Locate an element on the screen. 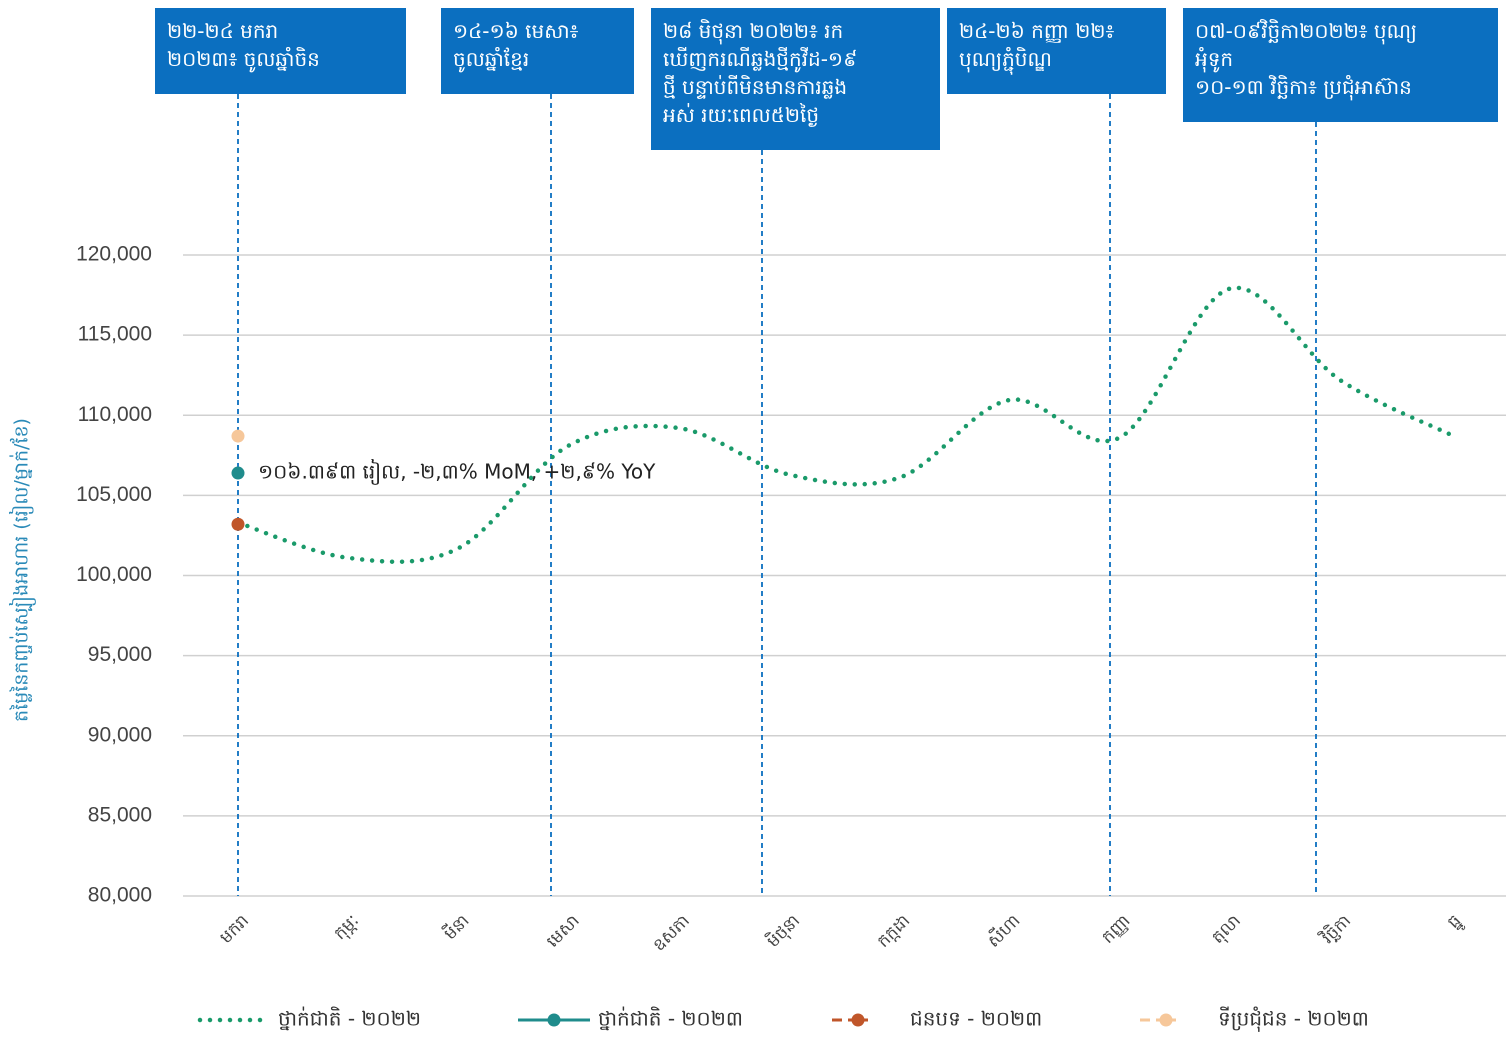  y-tick-label: 90,000 is located at coordinates (120, 734).